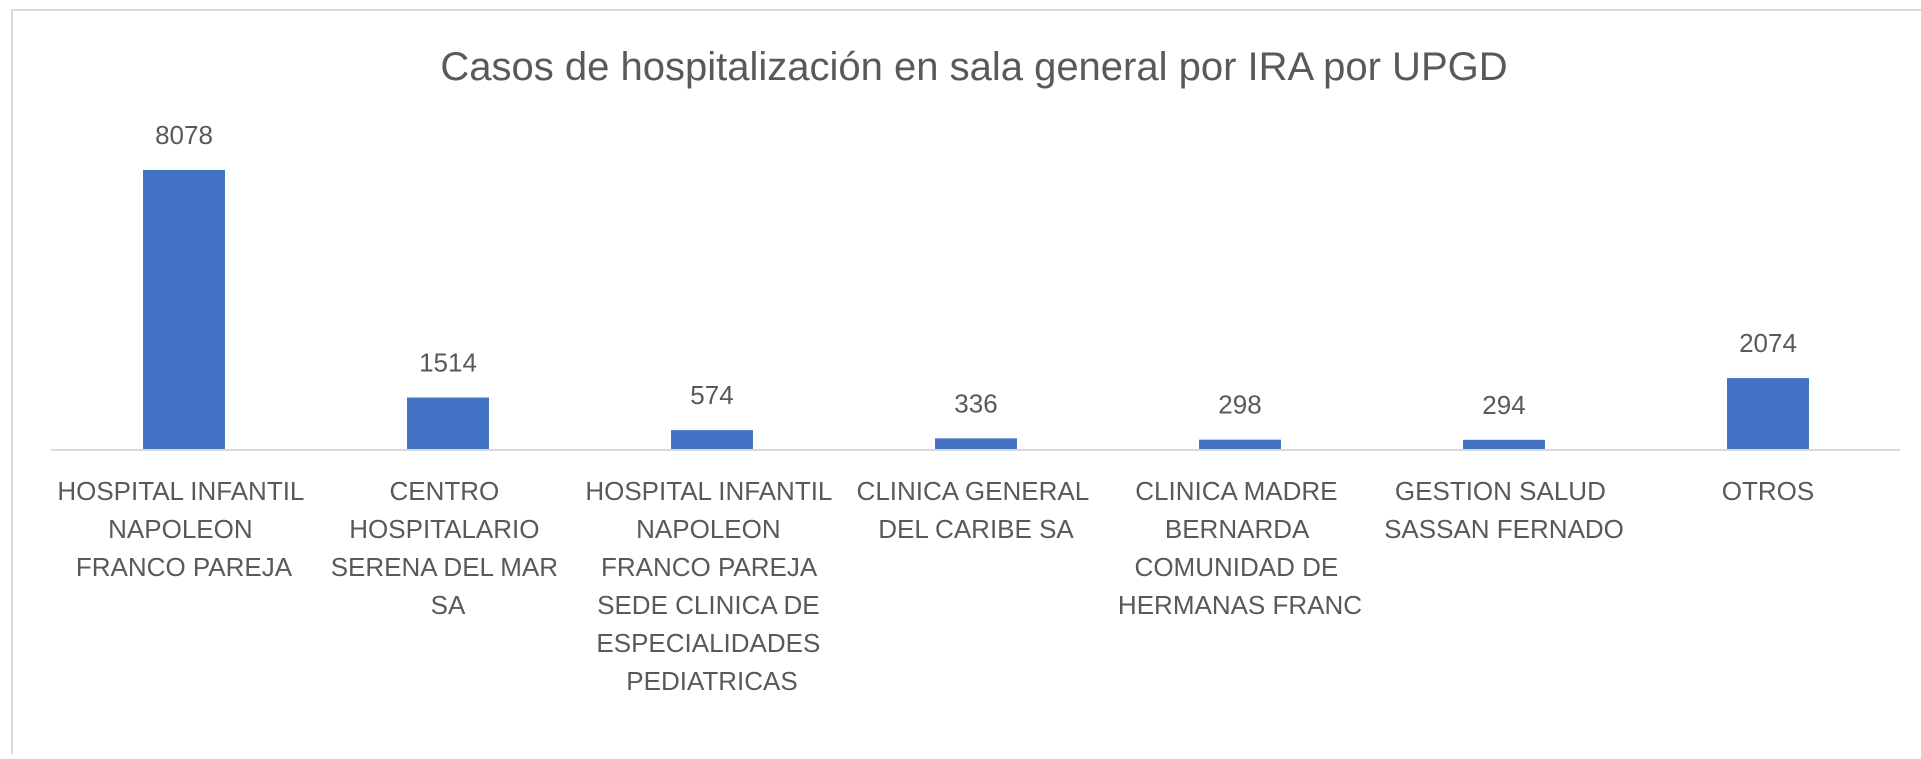 The width and height of the screenshot is (1921, 759). Describe the element at coordinates (1239, 405) in the screenshot. I see `data-label: 298` at that location.